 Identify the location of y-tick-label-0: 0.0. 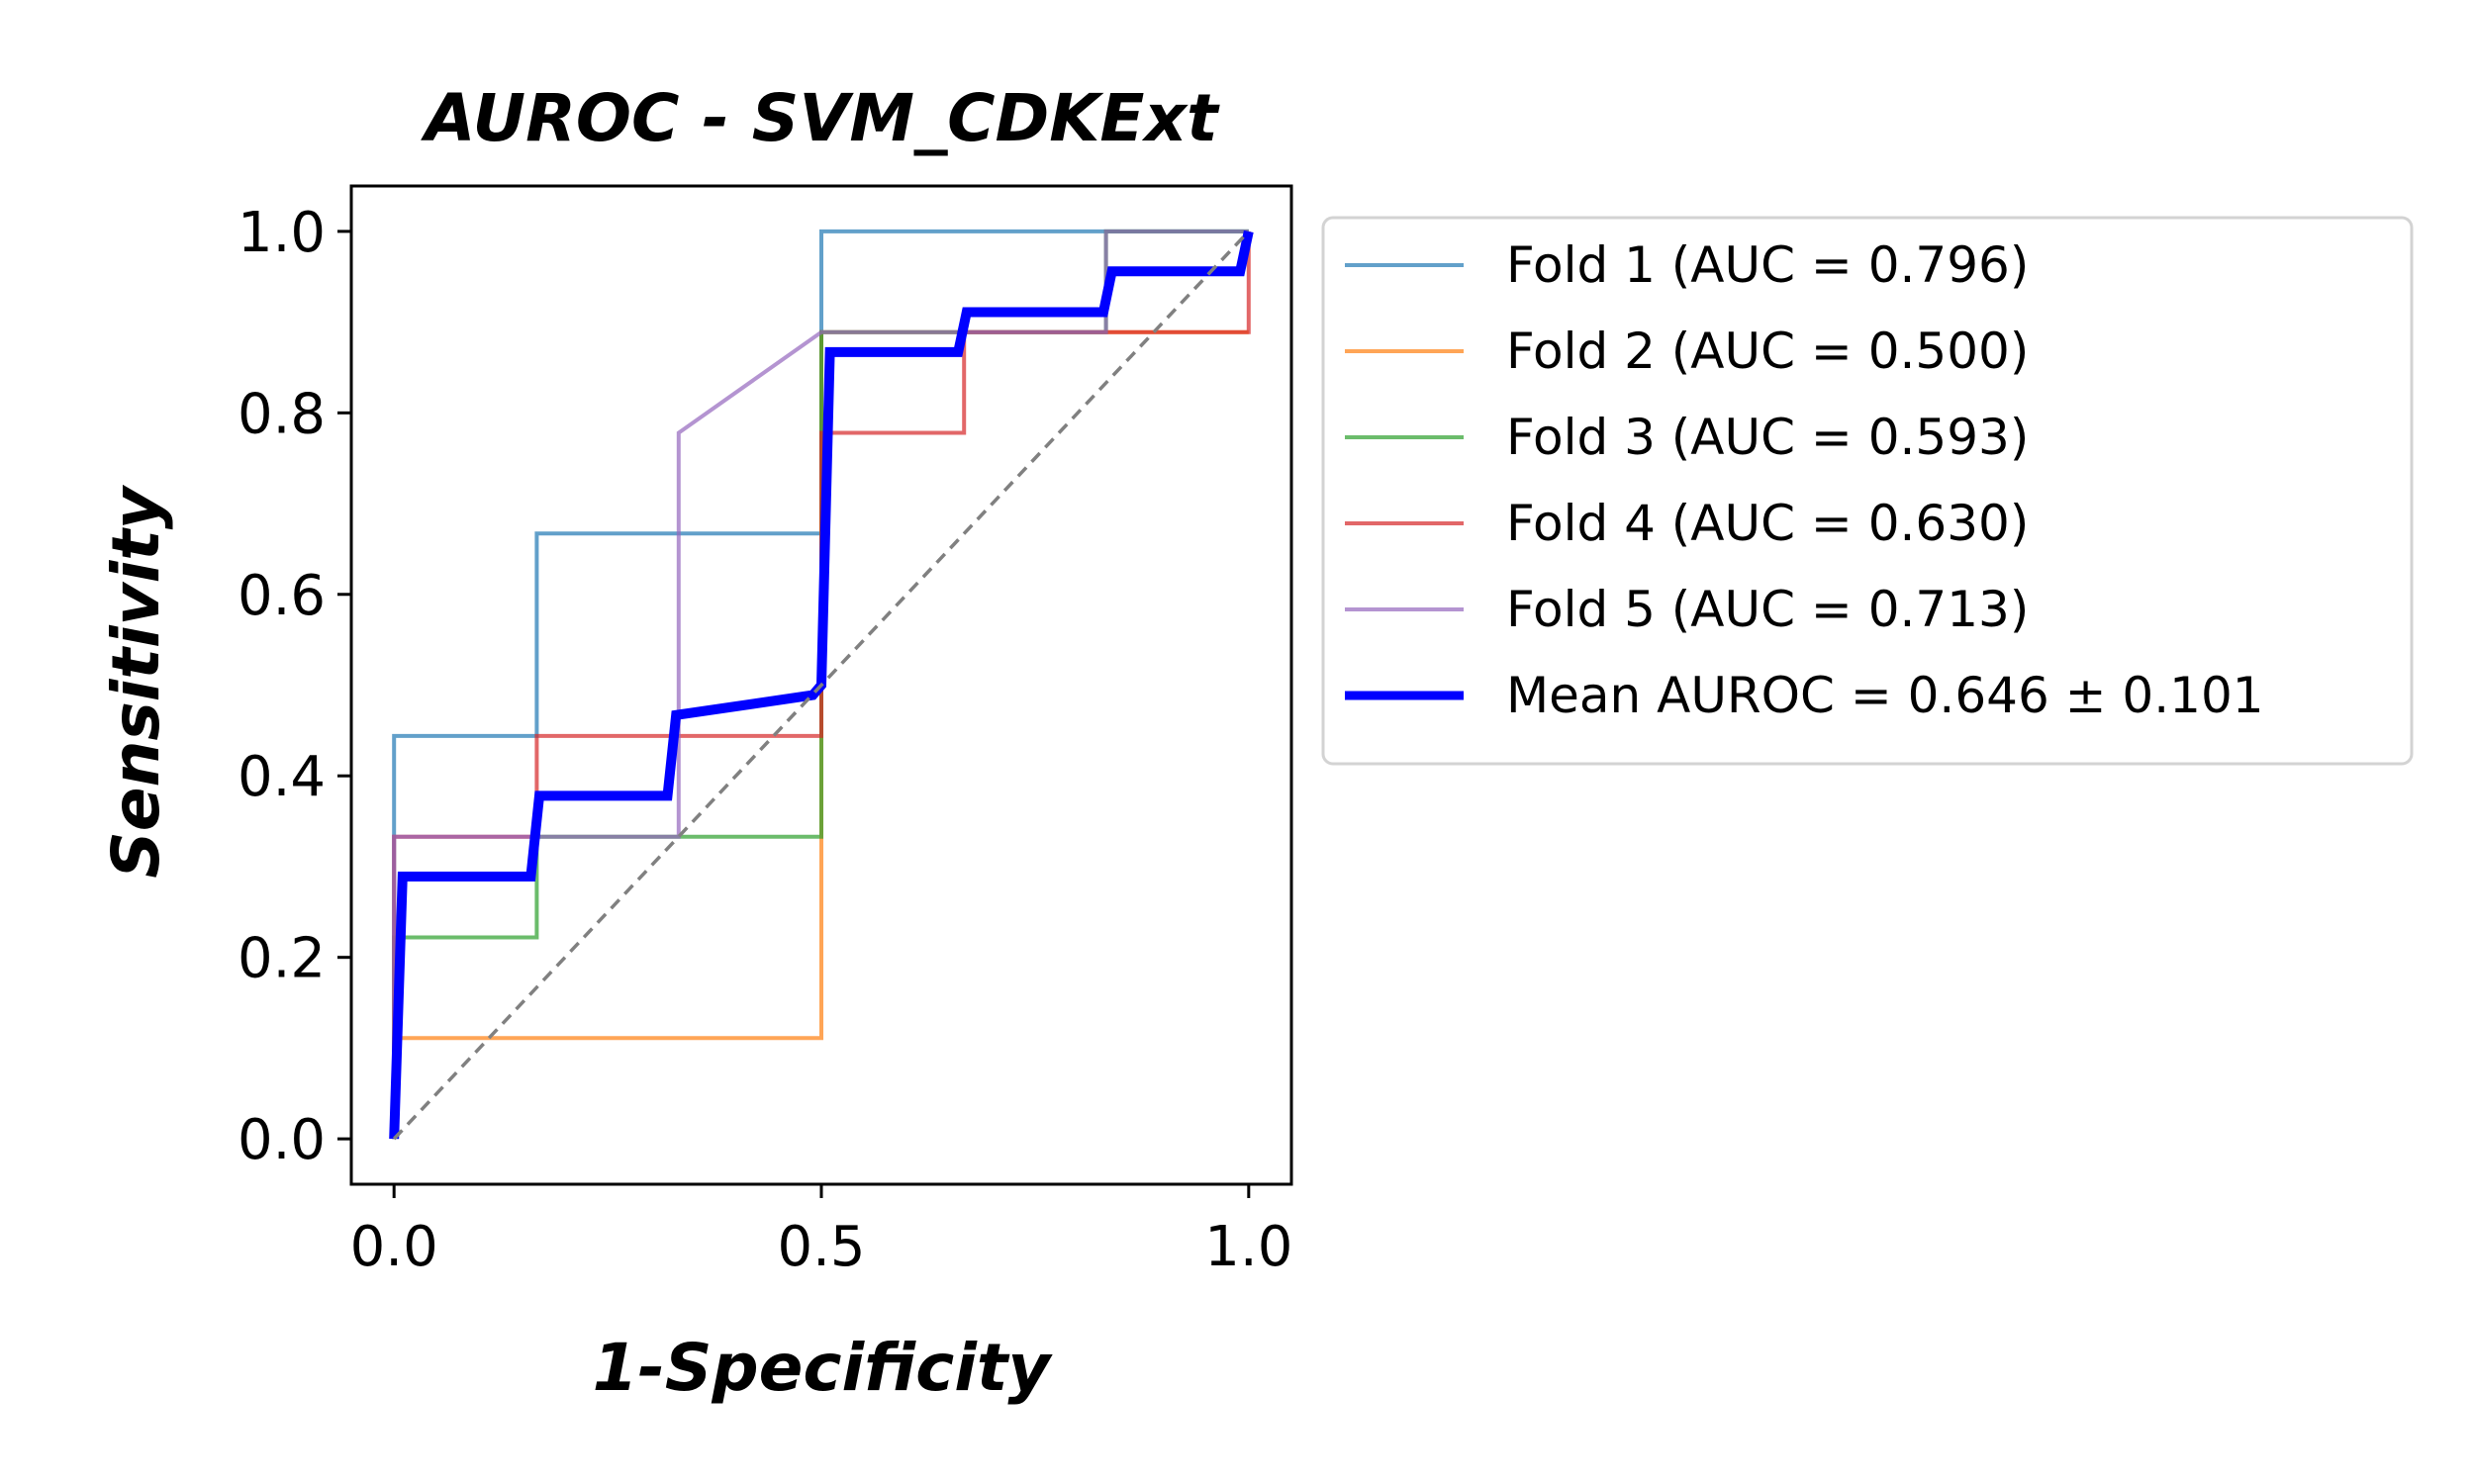
(282, 1140).